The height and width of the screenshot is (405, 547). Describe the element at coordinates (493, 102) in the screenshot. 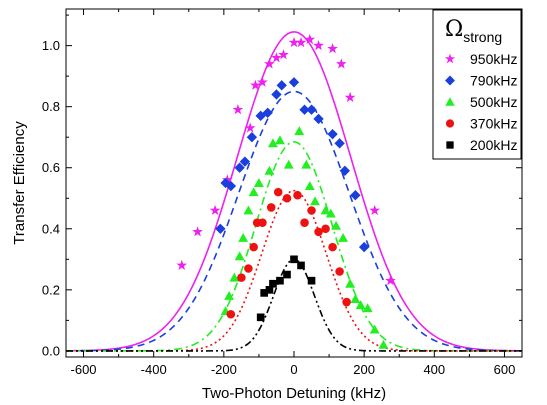

I see `legend-label-500kHz: 500kHz` at that location.